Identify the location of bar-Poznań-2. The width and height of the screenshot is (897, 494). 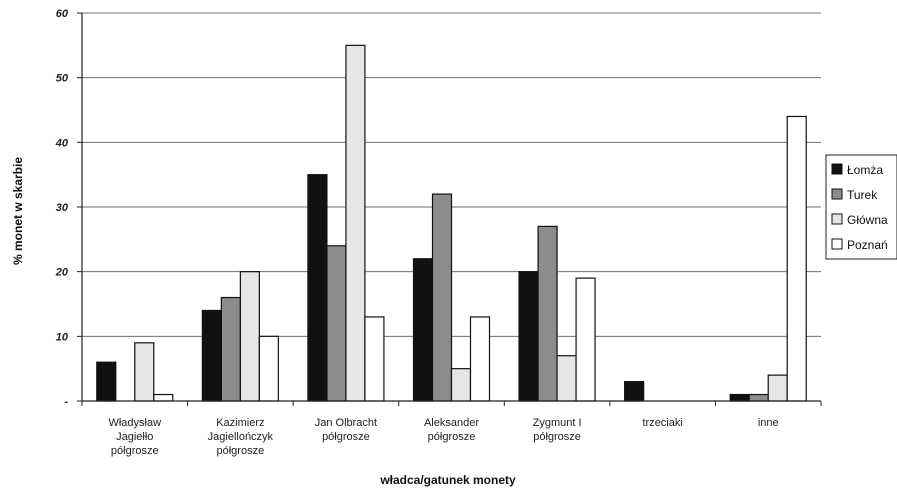
(374, 359).